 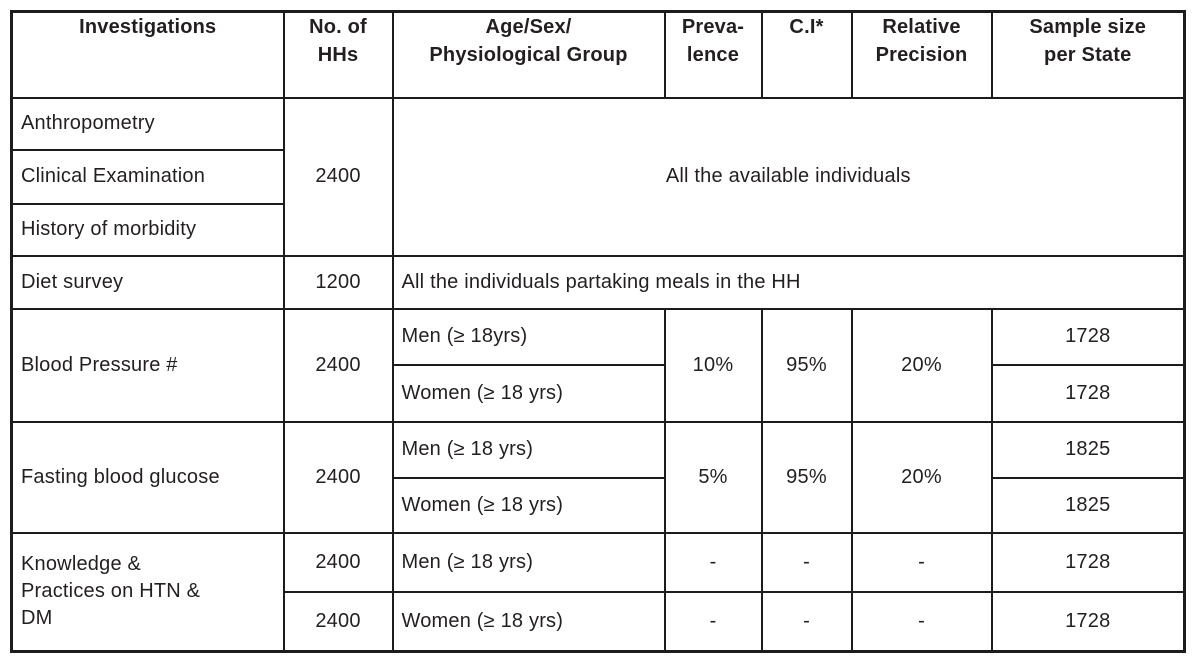 What do you see at coordinates (921, 562) in the screenshot?
I see `precision-cell-kp-men: -` at bounding box center [921, 562].